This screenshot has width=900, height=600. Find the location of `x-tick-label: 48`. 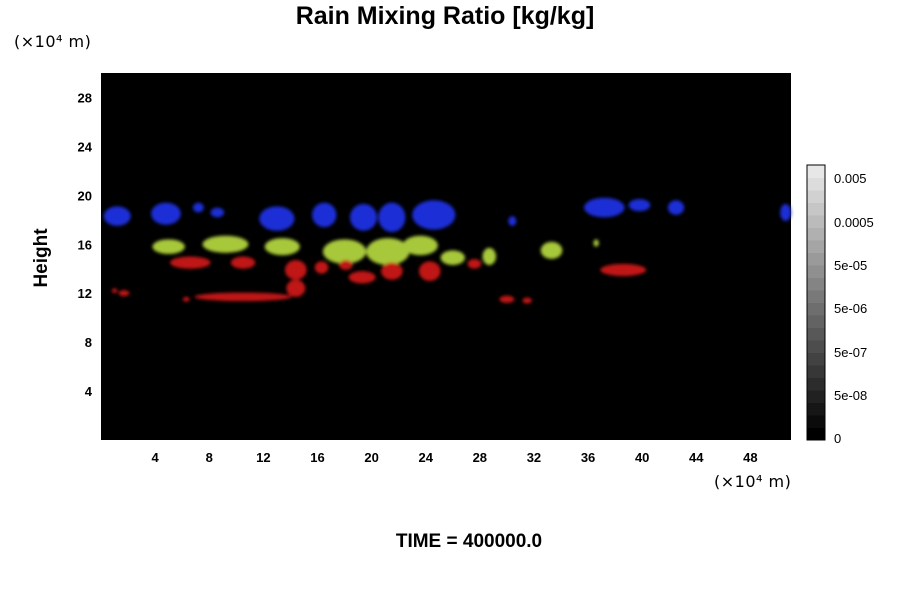

x-tick-label: 48 is located at coordinates (750, 457).